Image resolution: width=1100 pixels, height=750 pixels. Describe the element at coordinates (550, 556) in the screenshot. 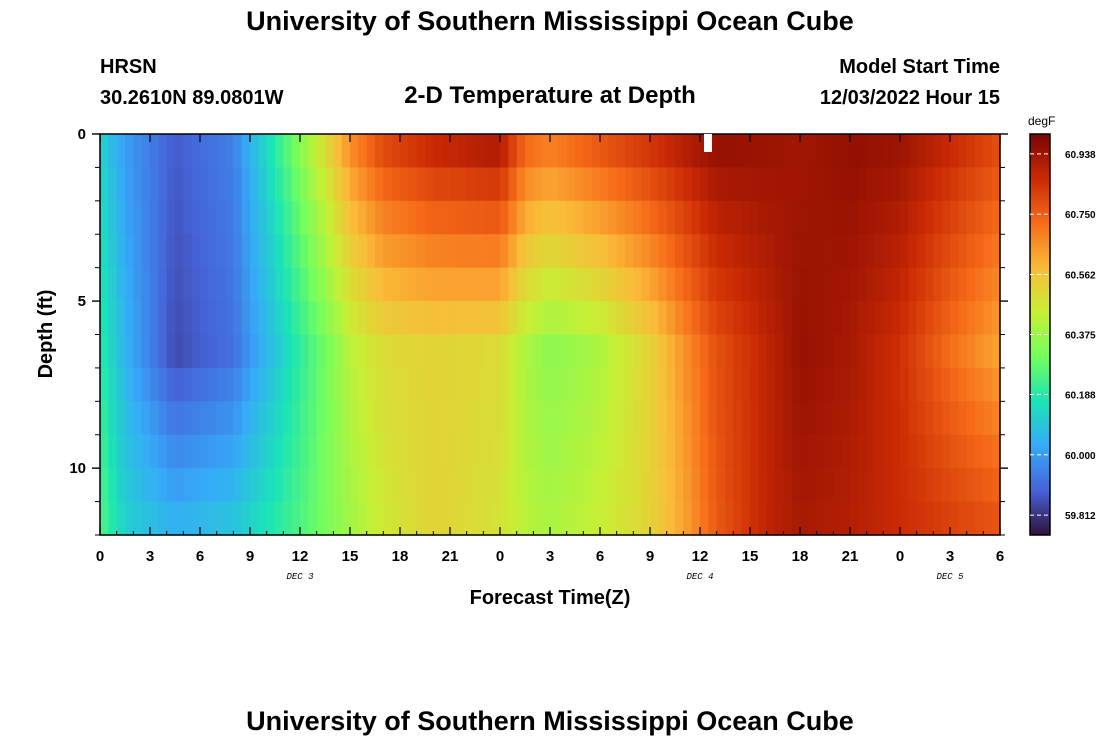

I see `x-tick-label: 3` at that location.